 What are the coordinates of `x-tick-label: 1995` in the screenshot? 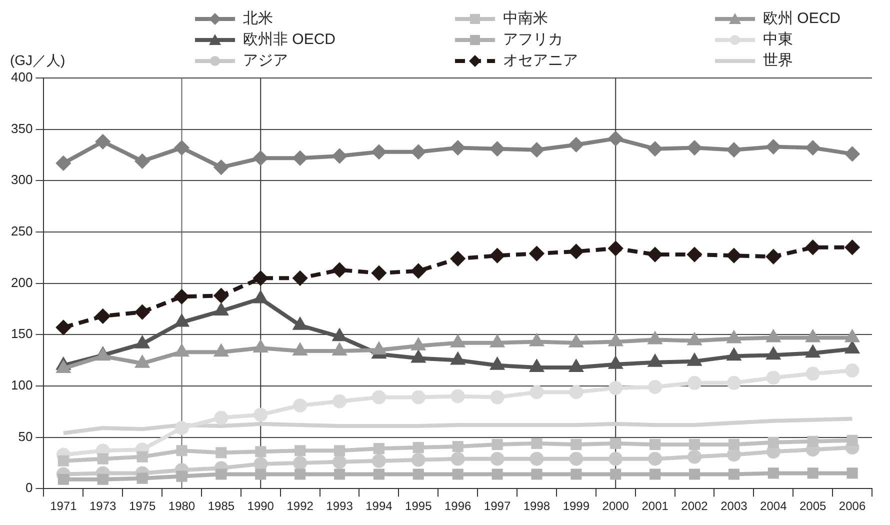 It's located at (418, 506).